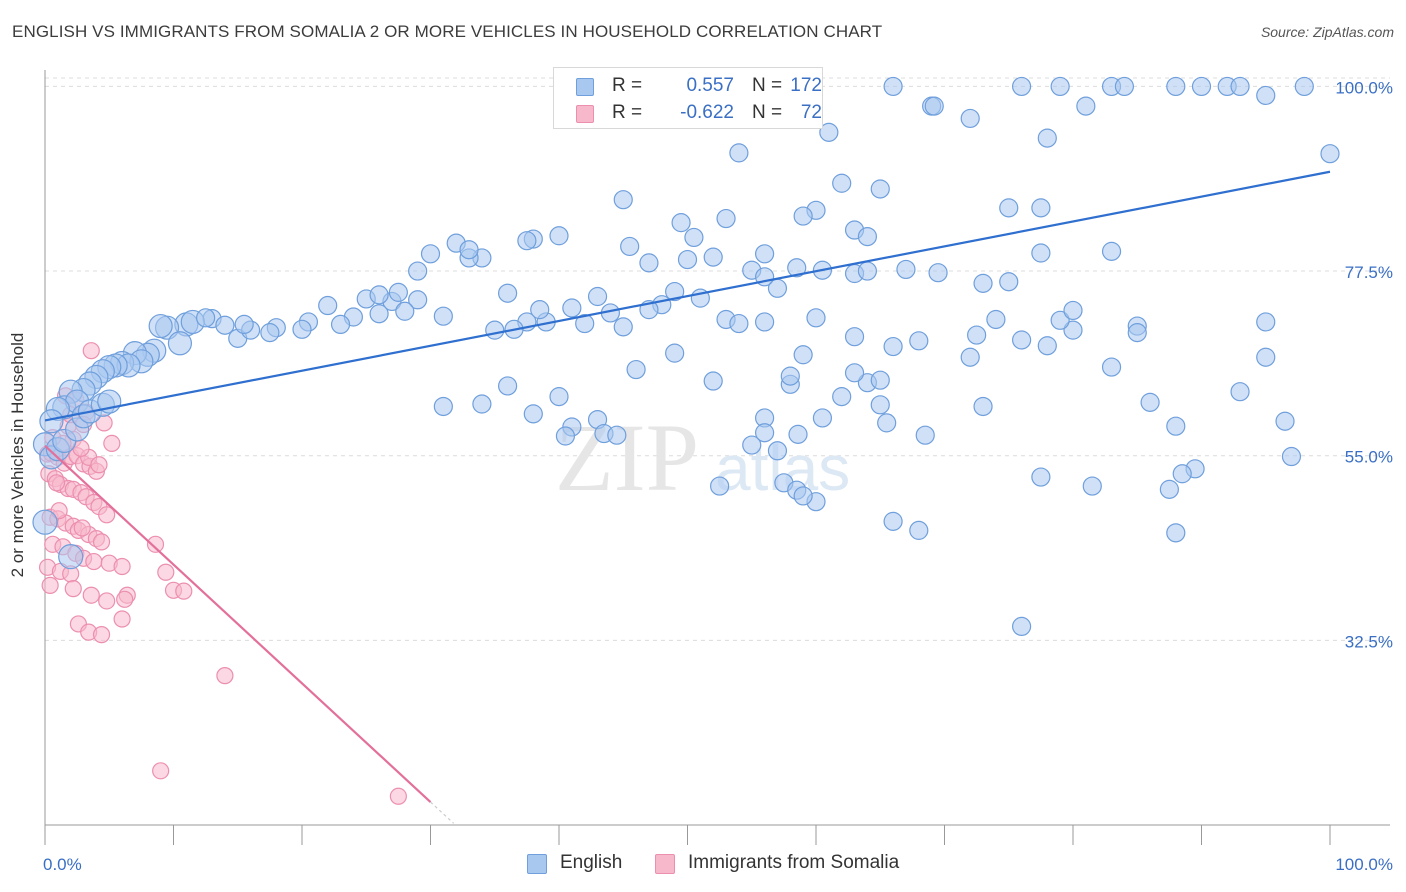 The width and height of the screenshot is (1406, 892). Describe the element at coordinates (1369, 272) in the screenshot. I see `y-tick-label: 77.5%` at that location.